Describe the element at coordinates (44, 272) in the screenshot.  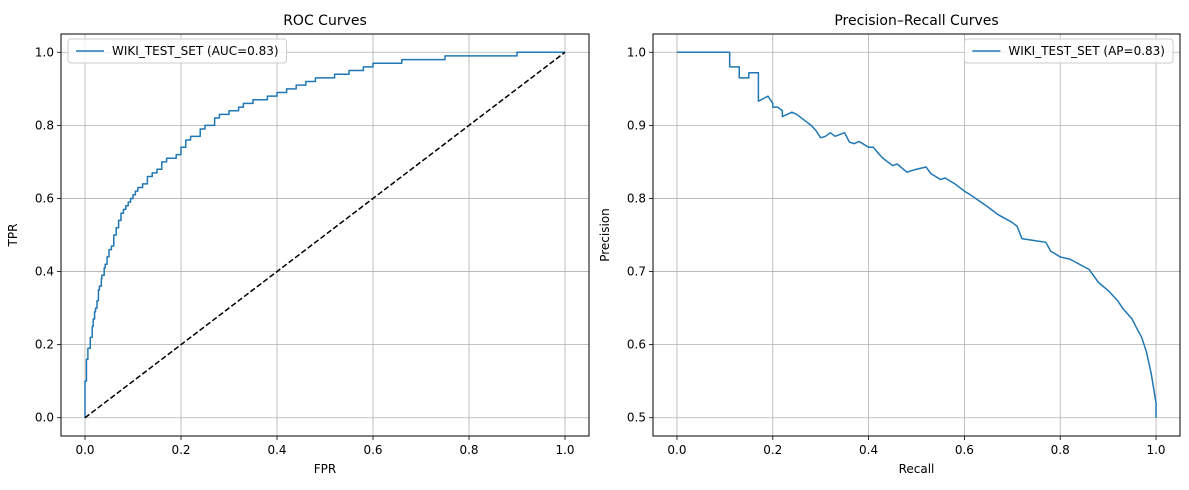
I see `roc-y-tick-label: 0.4` at that location.